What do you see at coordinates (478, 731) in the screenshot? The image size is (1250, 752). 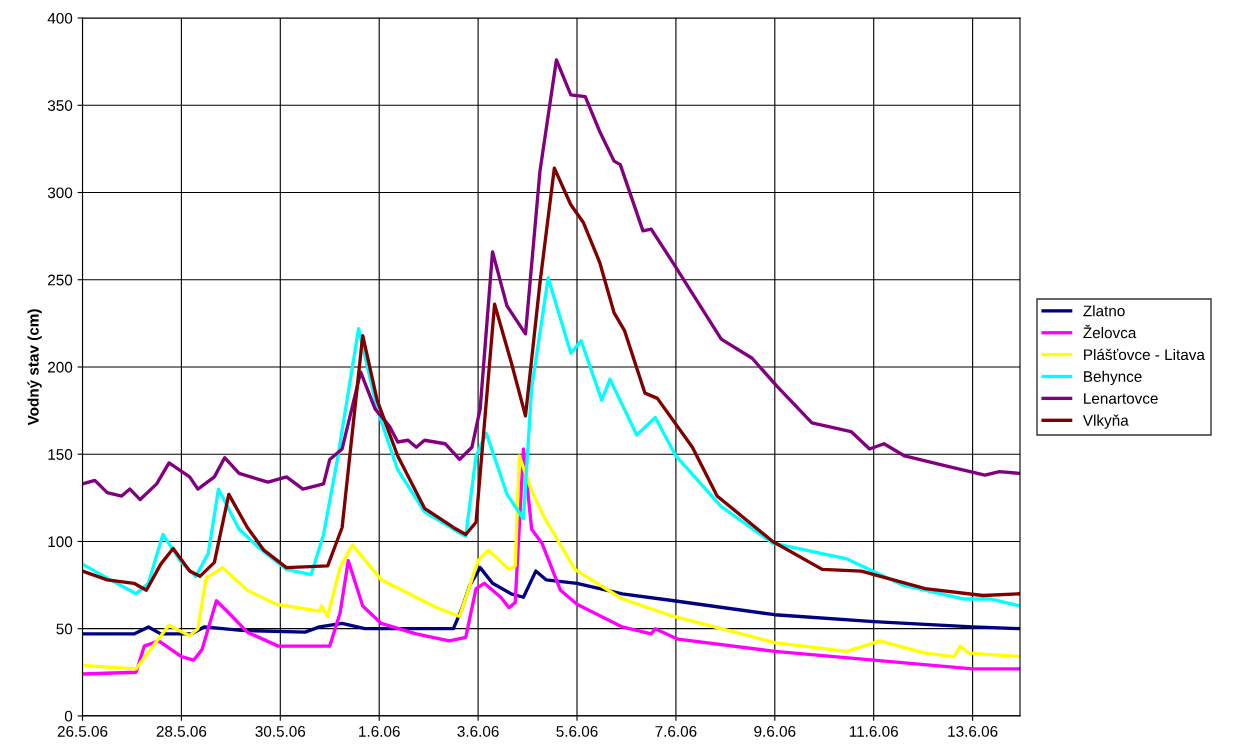 I see `x-tick-label: 3.6.06` at bounding box center [478, 731].